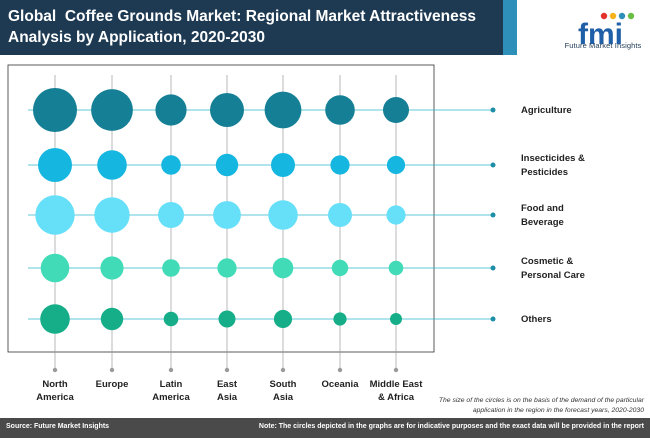  Describe the element at coordinates (137, 37) in the screenshot. I see `chart-title-line2: Analysis by Application, 2020-2030` at that location.